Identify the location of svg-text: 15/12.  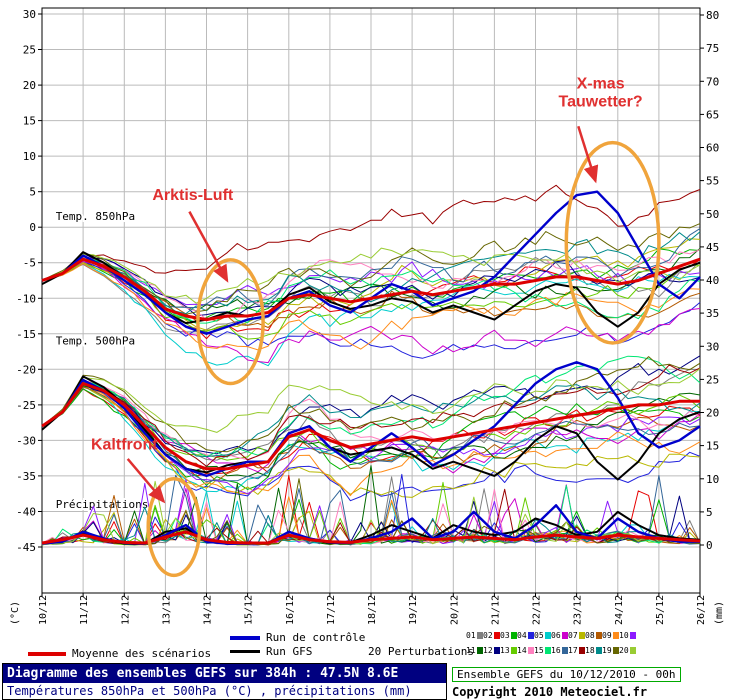
(249, 610).